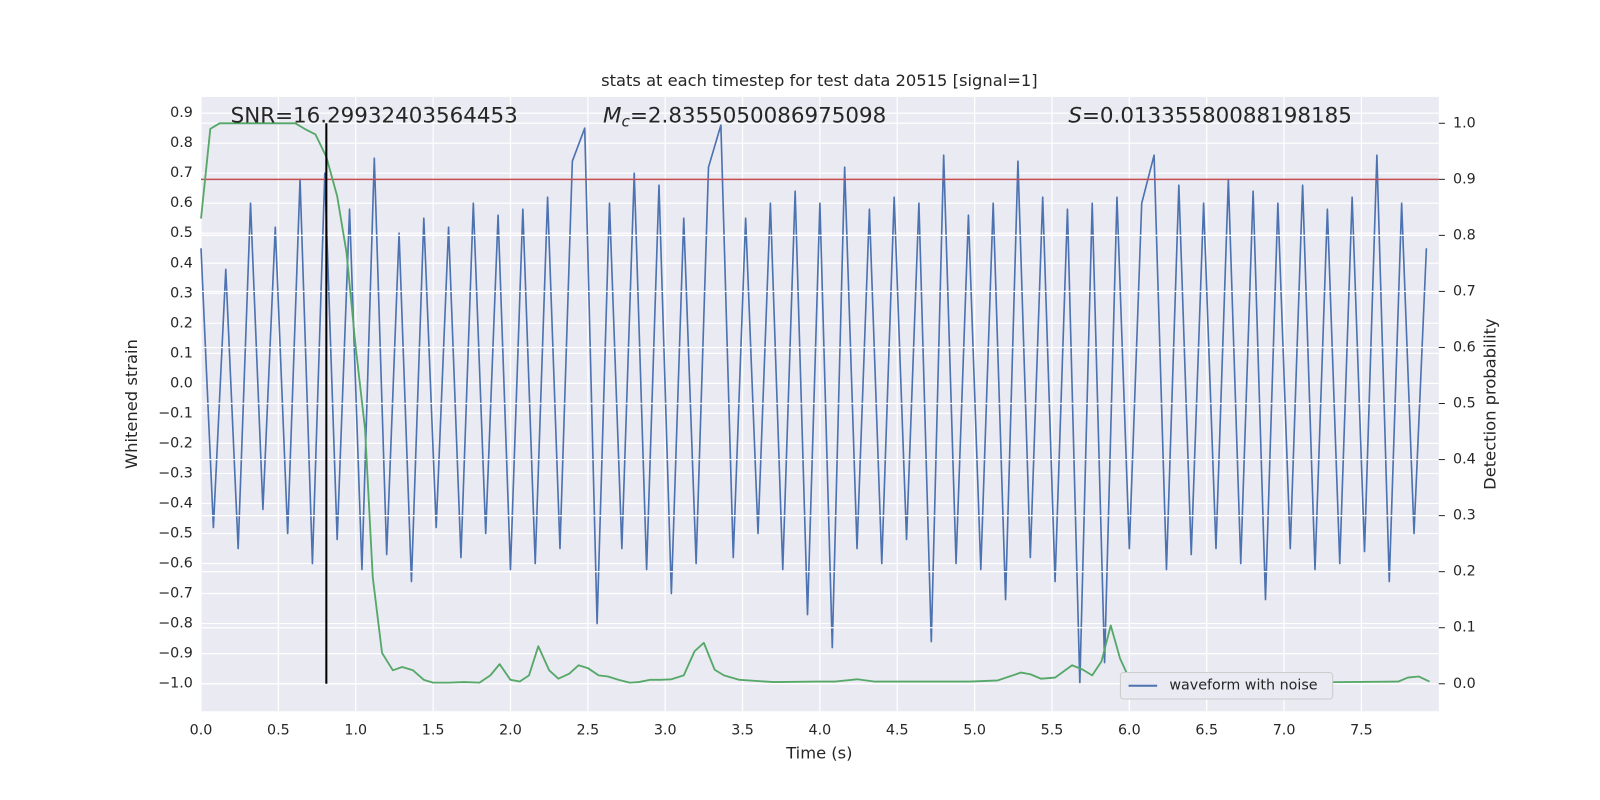 The width and height of the screenshot is (1600, 800). Describe the element at coordinates (181, 383) in the screenshot. I see `y-tick-label: 0.0` at that location.